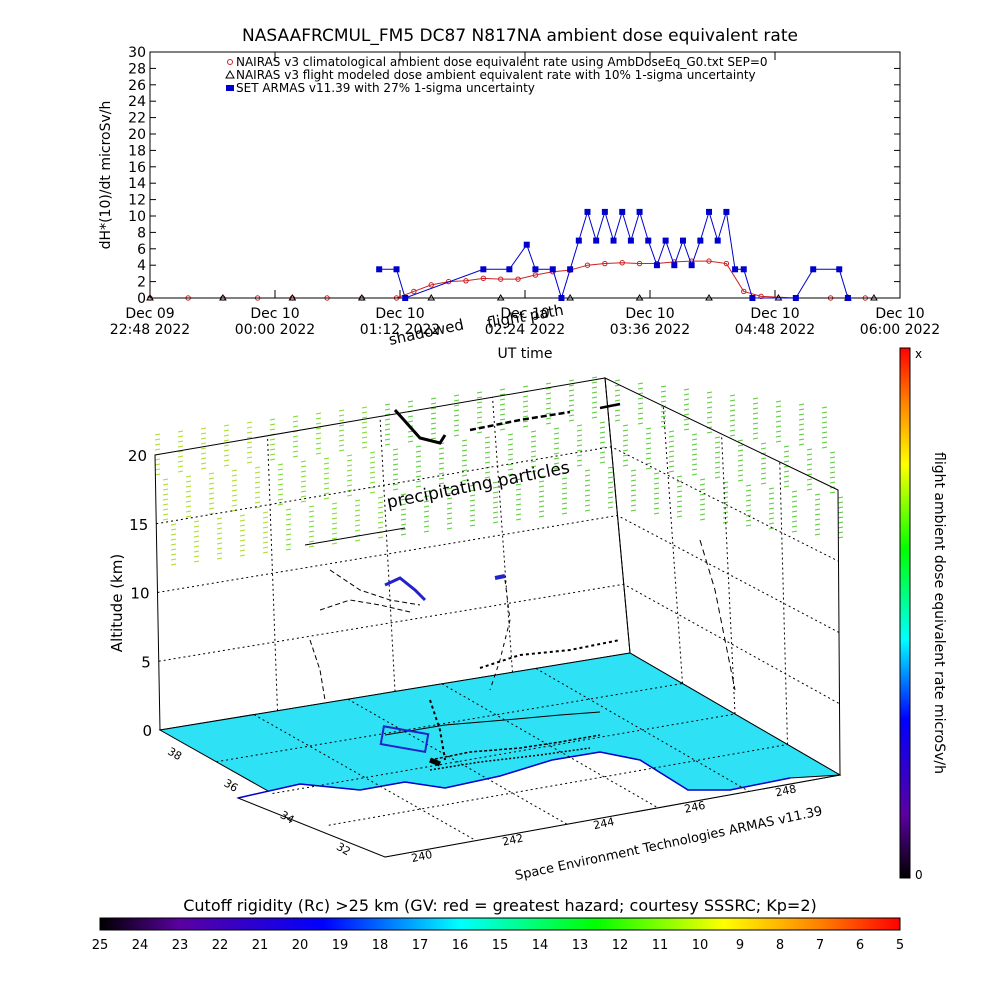 This screenshot has width=1000, height=1000. What do you see at coordinates (457, 761) in the screenshot?
I see `floor-grid-line` at bounding box center [457, 761].